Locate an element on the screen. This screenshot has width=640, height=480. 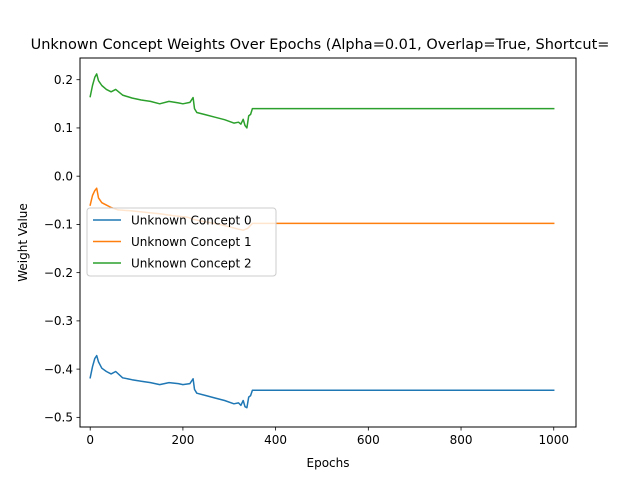
legend-label-0: Unknown Concept 0 is located at coordinates (191, 220).